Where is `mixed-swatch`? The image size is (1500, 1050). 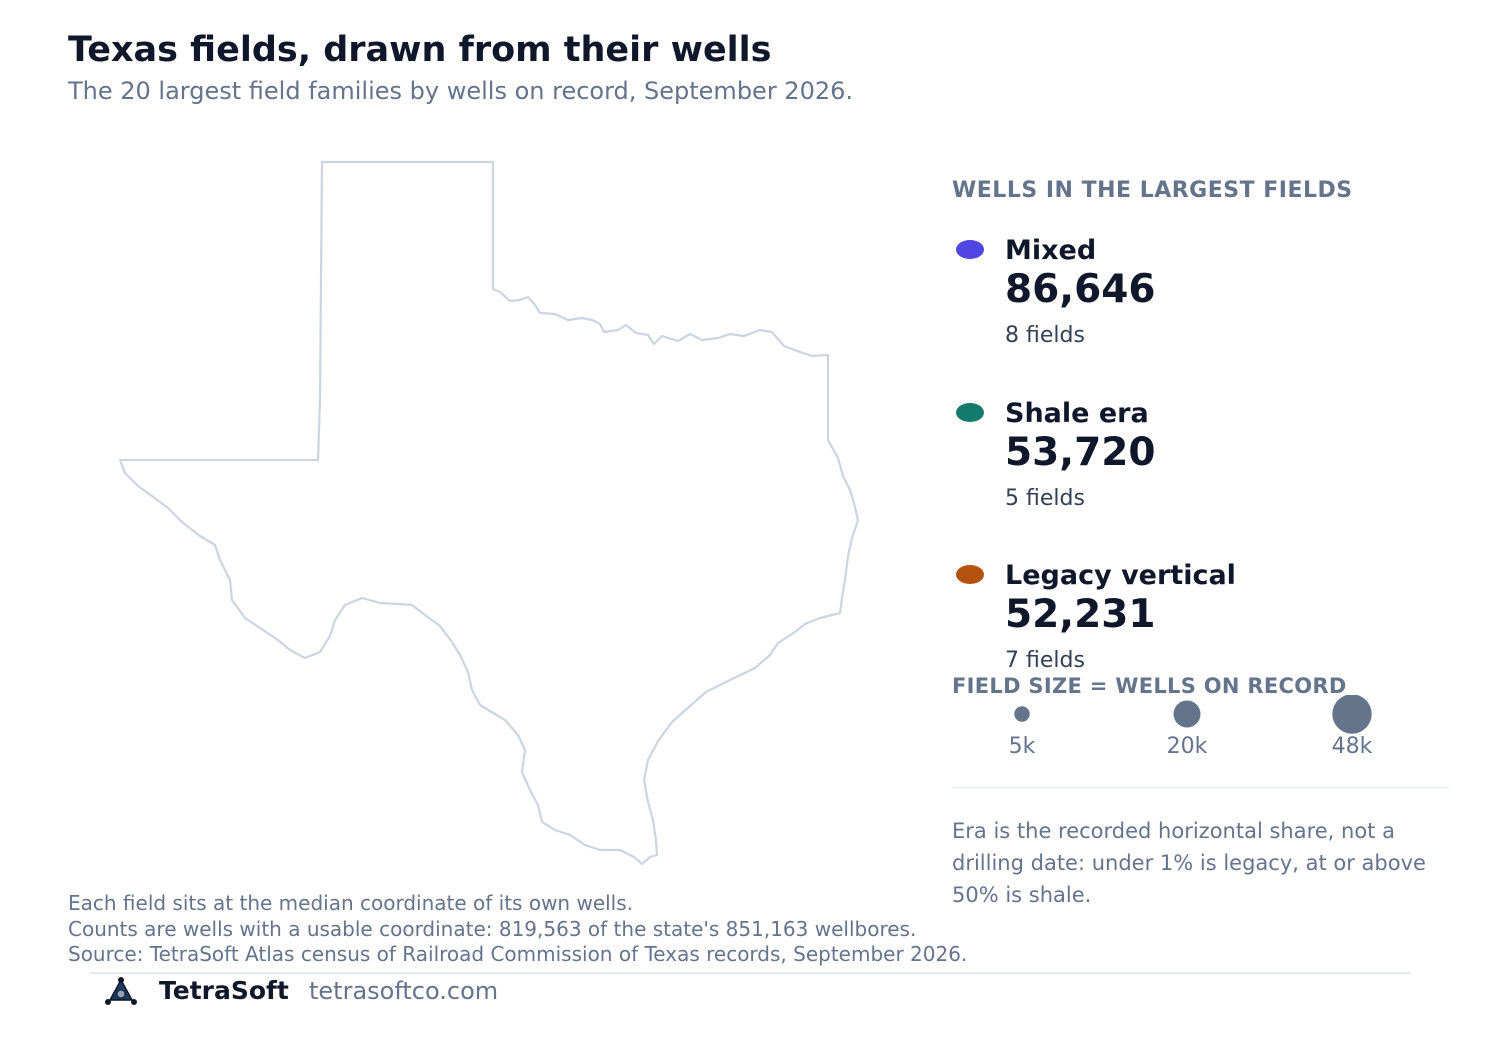 mixed-swatch is located at coordinates (970, 249).